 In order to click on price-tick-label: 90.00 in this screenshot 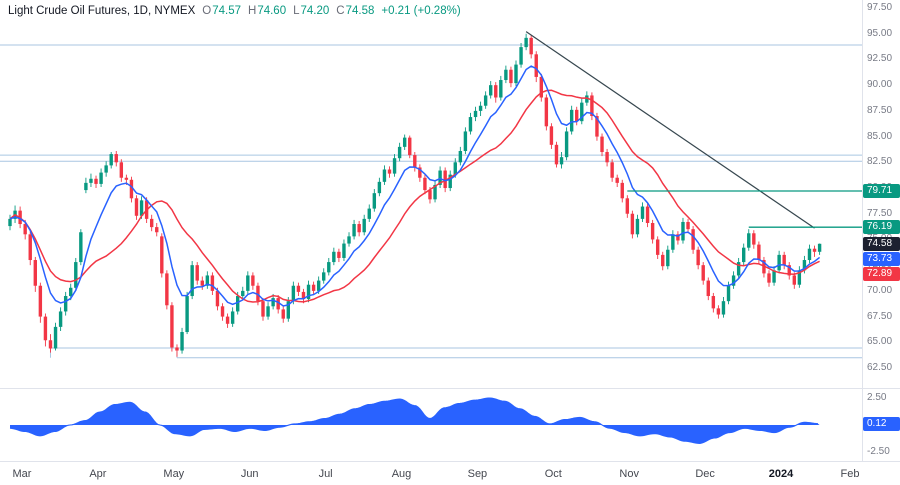, I will do `click(880, 85)`.